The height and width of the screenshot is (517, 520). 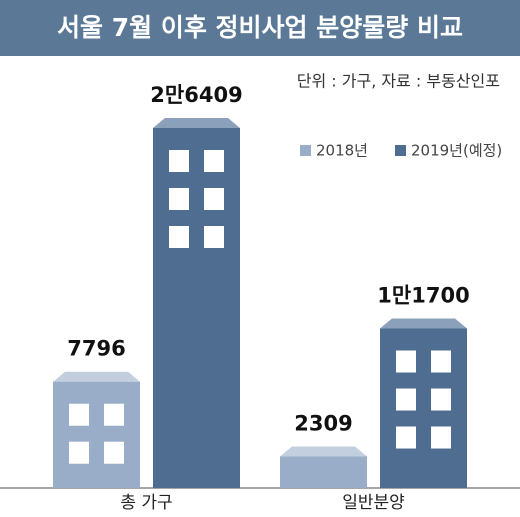 I want to click on subtitle: 단위 : 가구, 자료 : 부동산인포, so click(x=398, y=81).